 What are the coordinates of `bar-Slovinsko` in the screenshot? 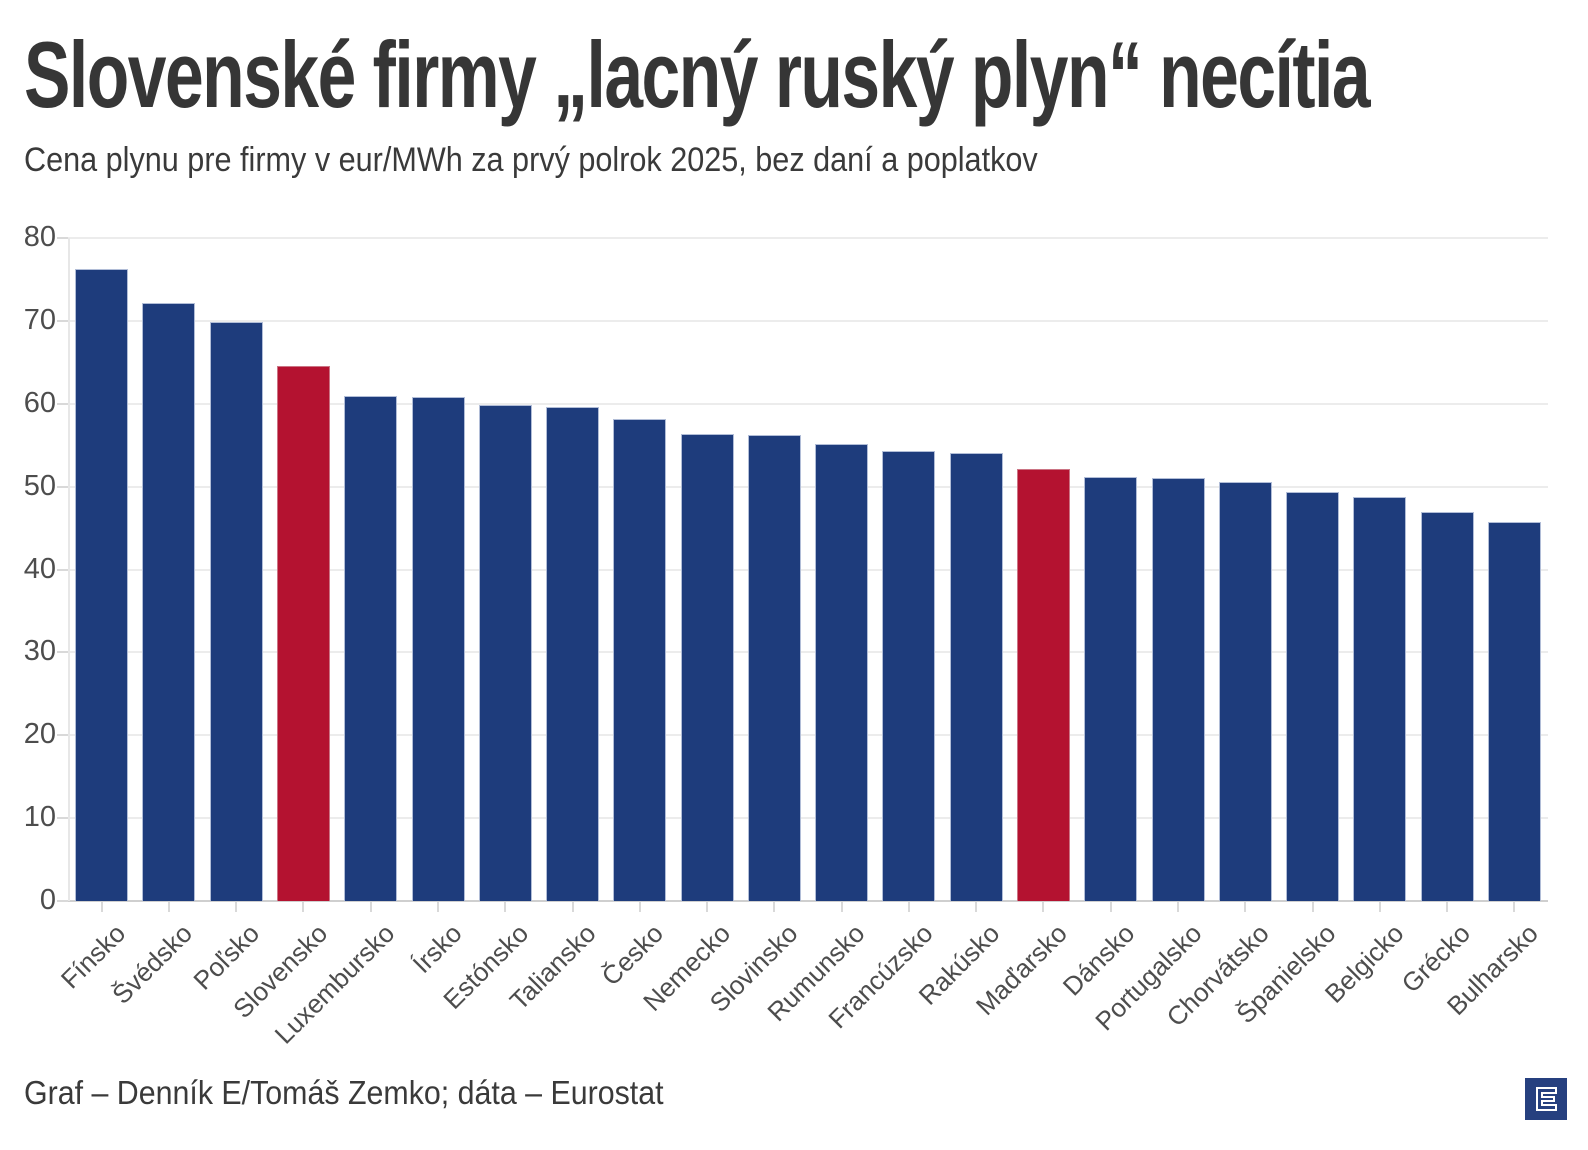 It's located at (774, 668).